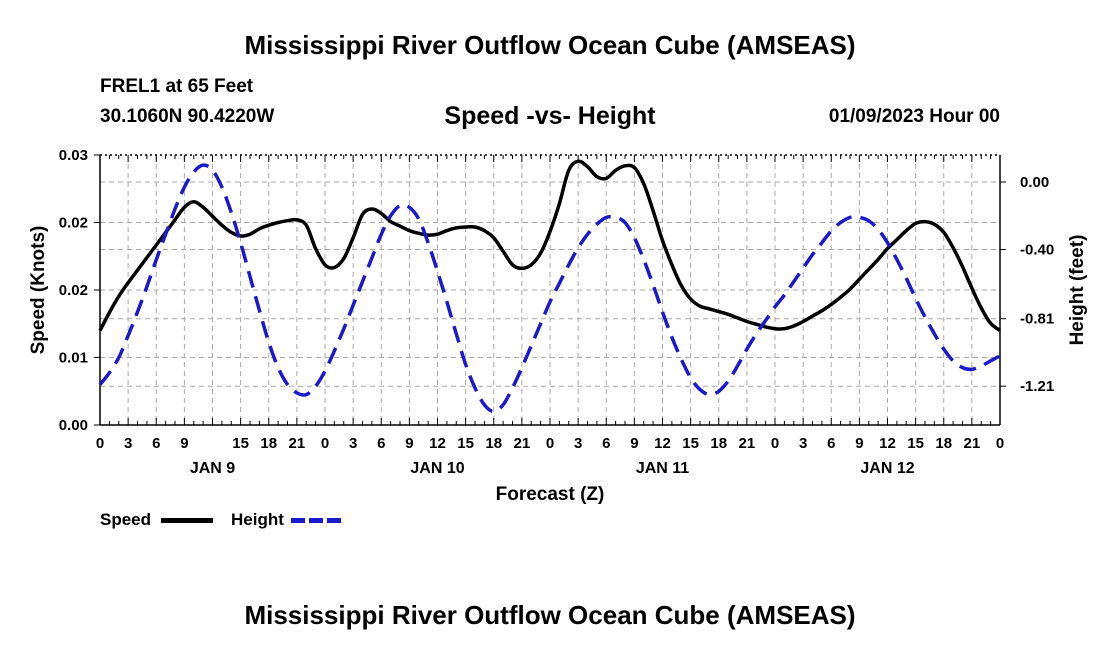 The height and width of the screenshot is (650, 1100). I want to click on y-tick-label: 0.00, so click(73, 425).